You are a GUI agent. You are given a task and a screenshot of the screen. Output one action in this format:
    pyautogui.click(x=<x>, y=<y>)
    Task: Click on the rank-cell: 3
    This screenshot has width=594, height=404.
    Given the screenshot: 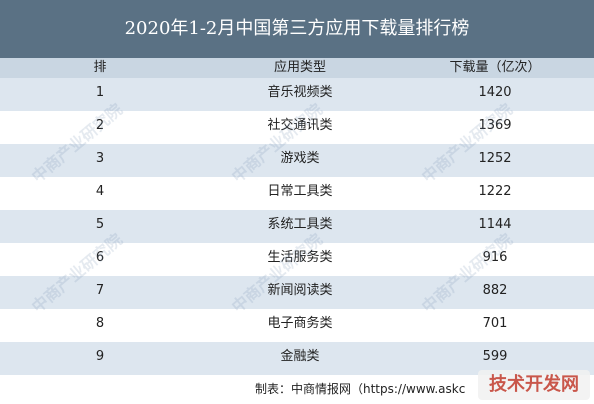 What is the action you would take?
    pyautogui.click(x=100, y=158)
    